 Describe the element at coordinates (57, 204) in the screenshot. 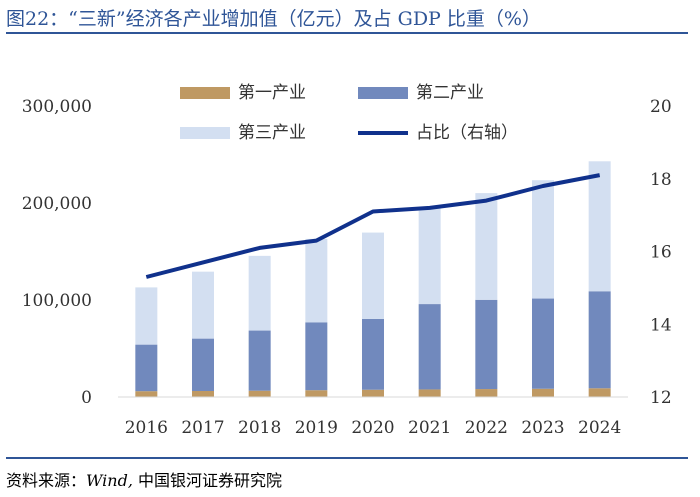

I see `y-left-tick-label: 200,000` at that location.